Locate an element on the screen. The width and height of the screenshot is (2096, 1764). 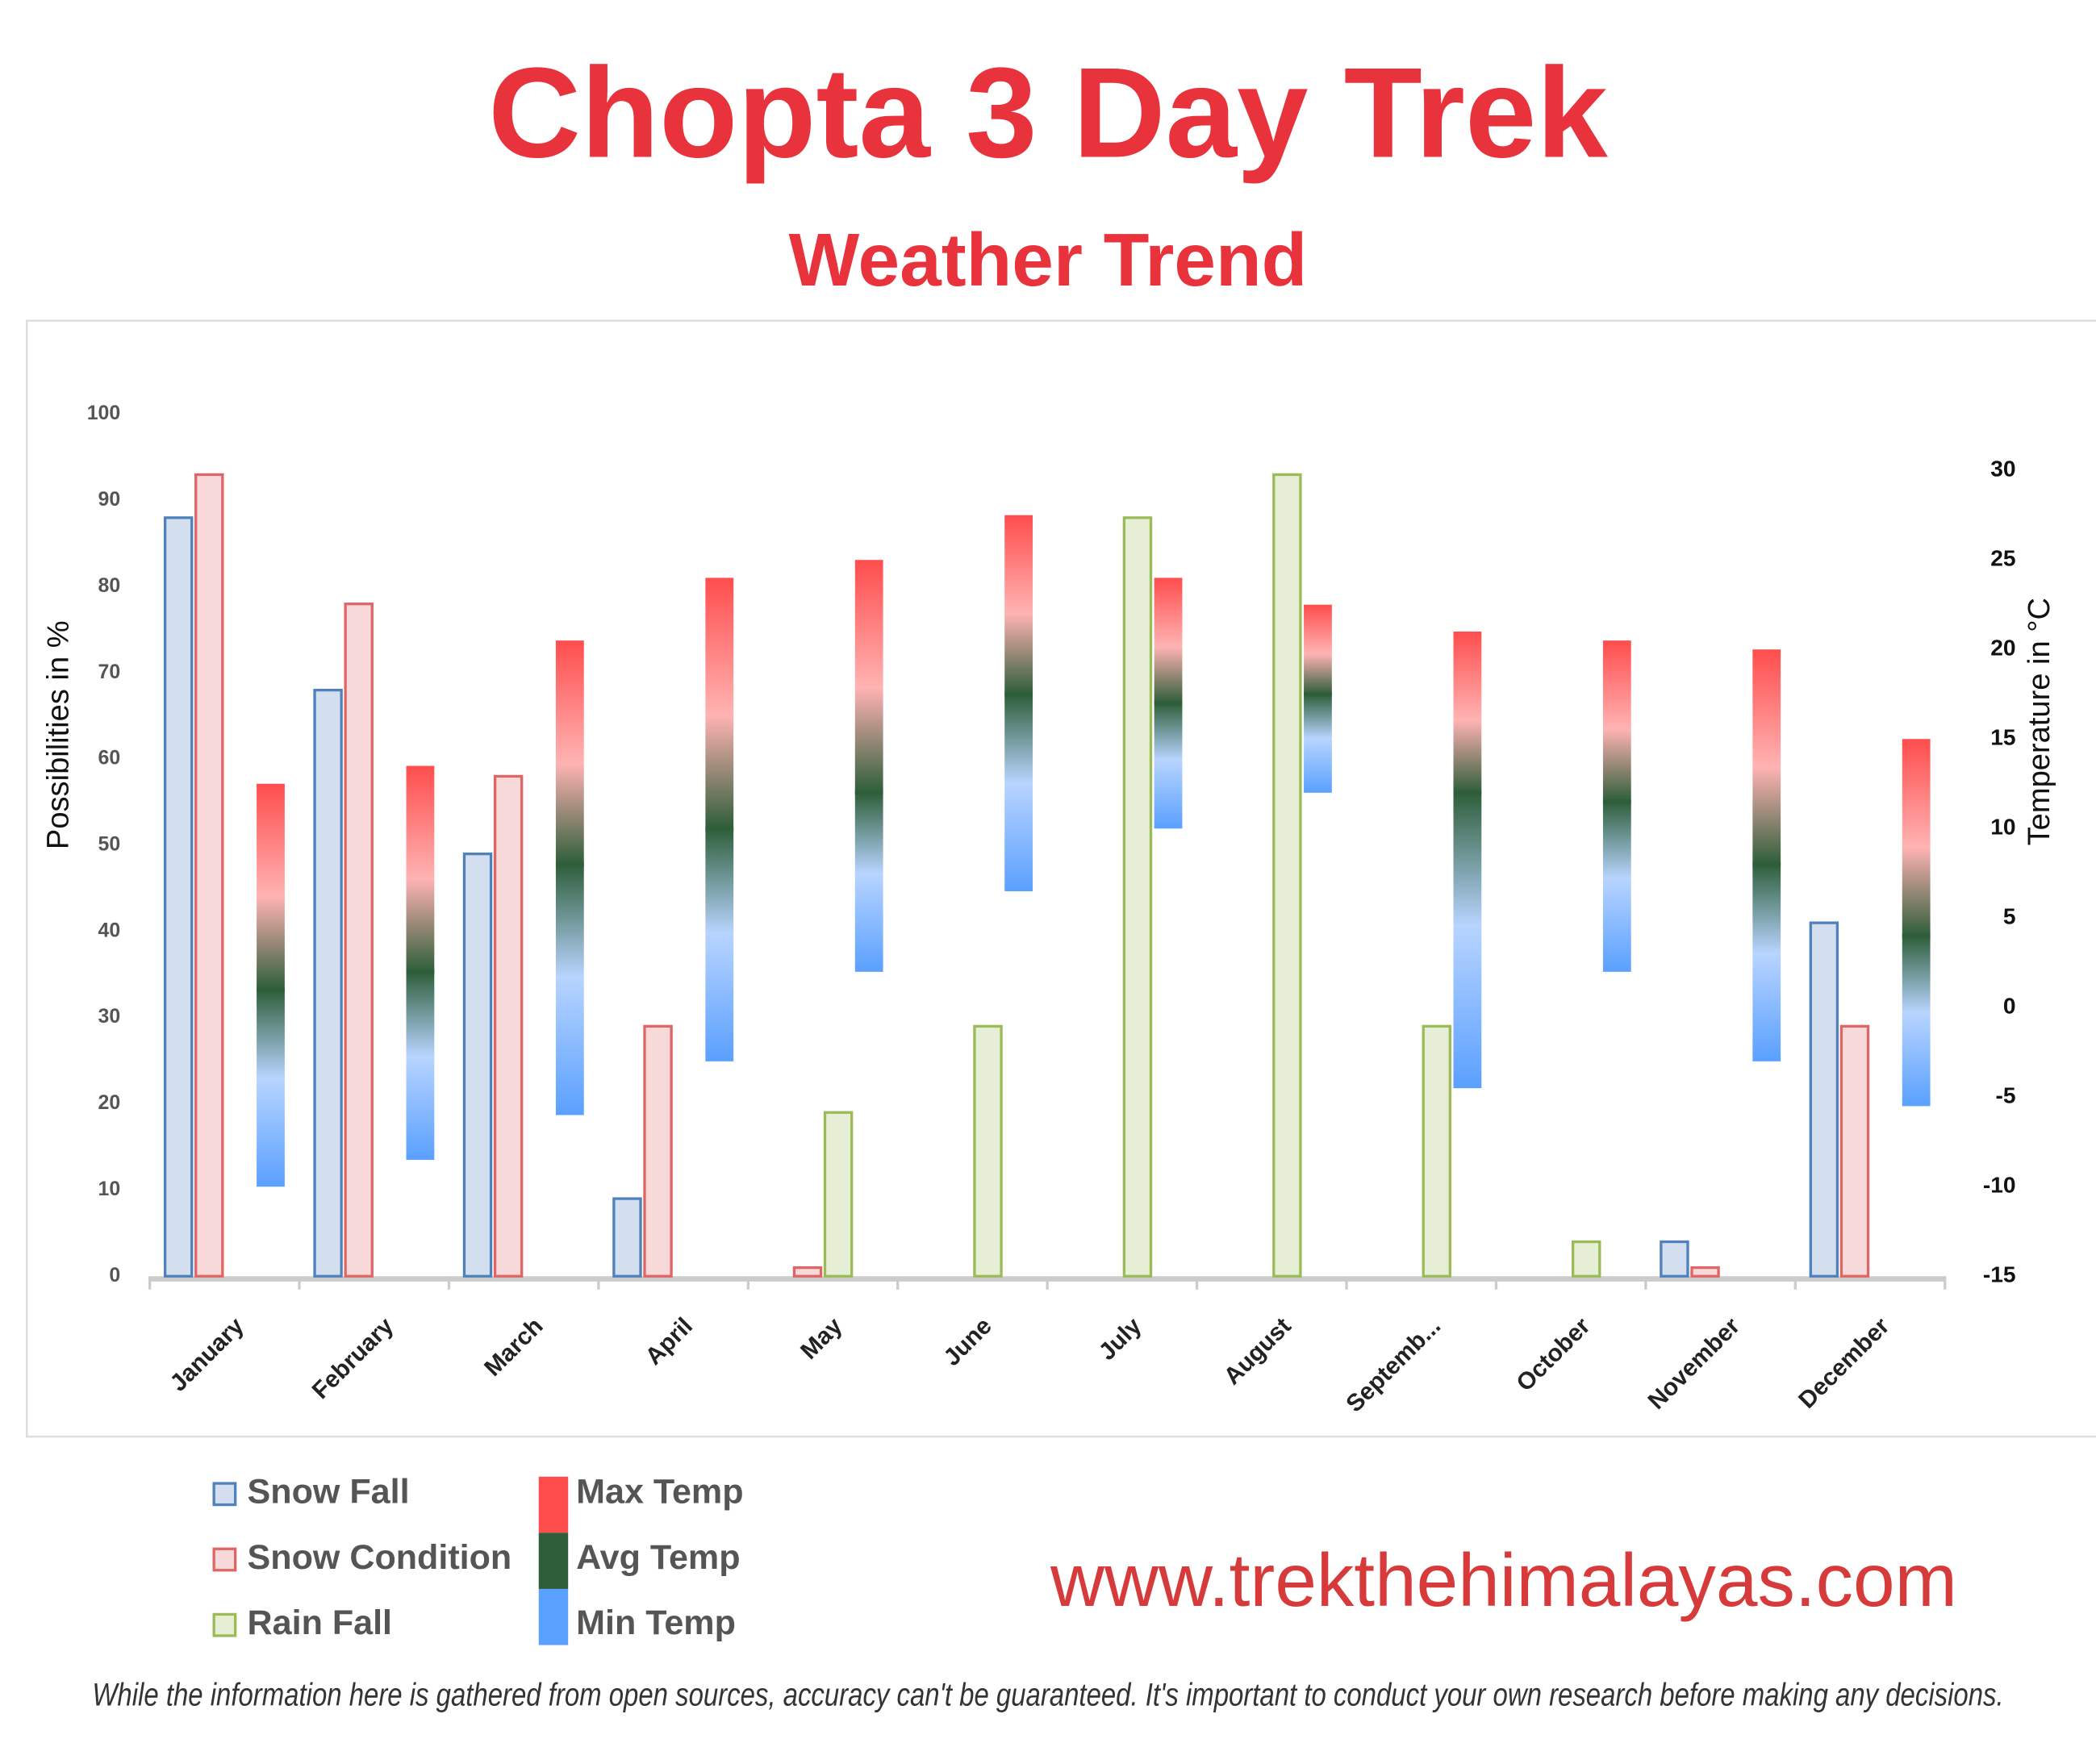
y-tick-label: 80 is located at coordinates (110, 586).